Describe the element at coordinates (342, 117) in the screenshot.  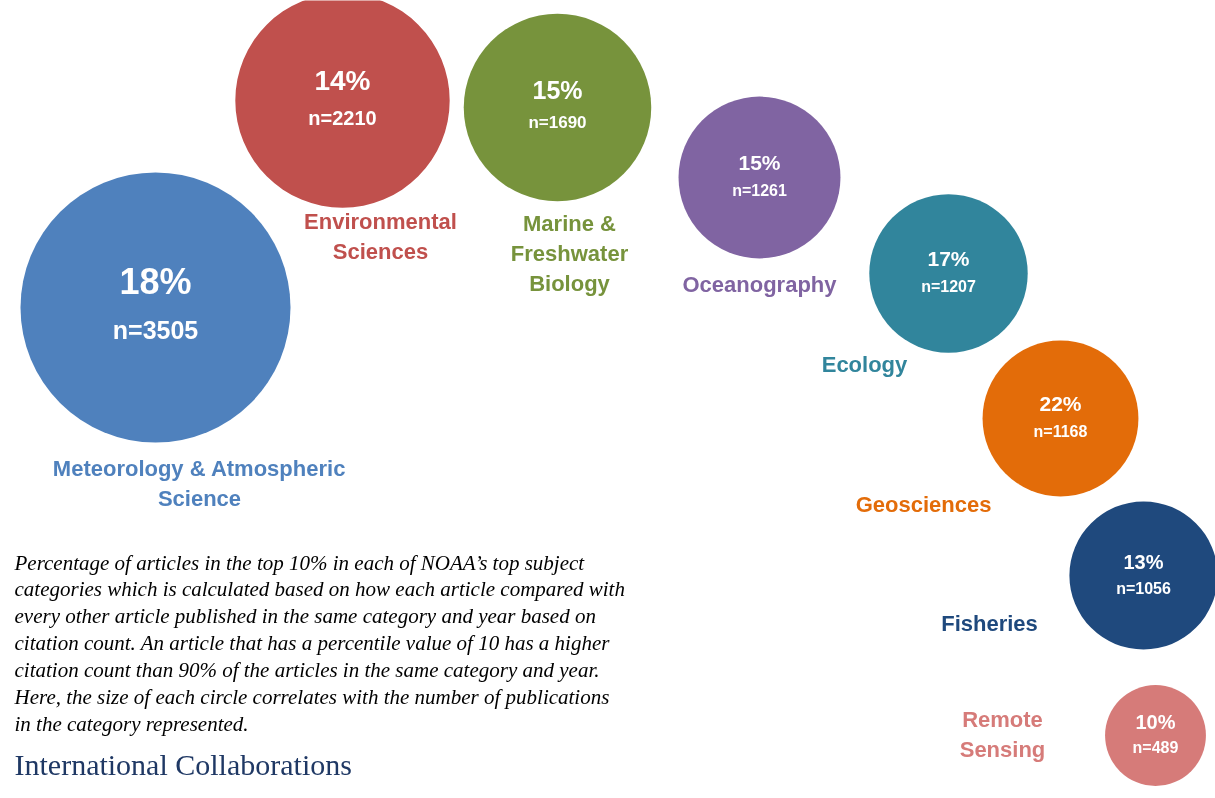
I see `data-label: n=2210` at that location.